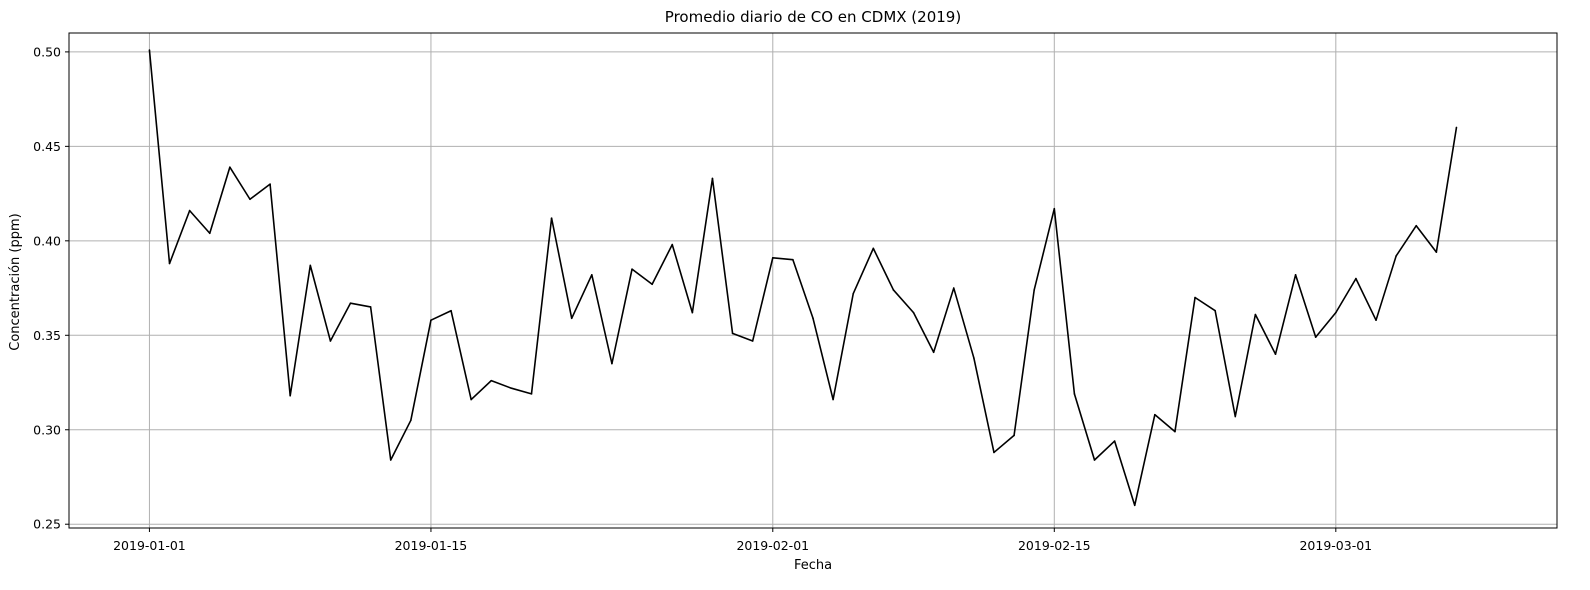  I want to click on y-axis-label: Concentración (ppm), so click(15, 281).